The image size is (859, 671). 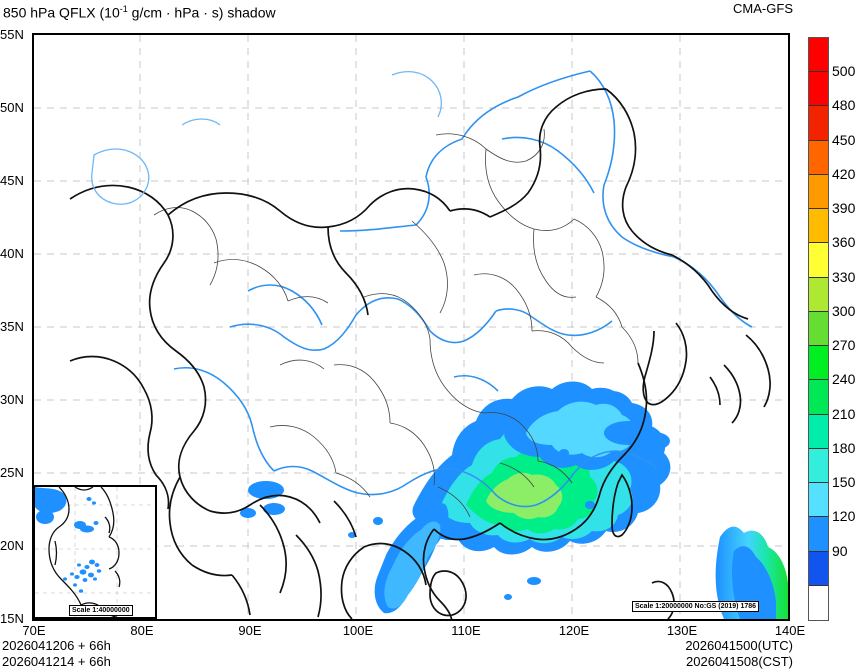 What do you see at coordinates (790, 630) in the screenshot?
I see `x-tick-140E: 140E` at bounding box center [790, 630].